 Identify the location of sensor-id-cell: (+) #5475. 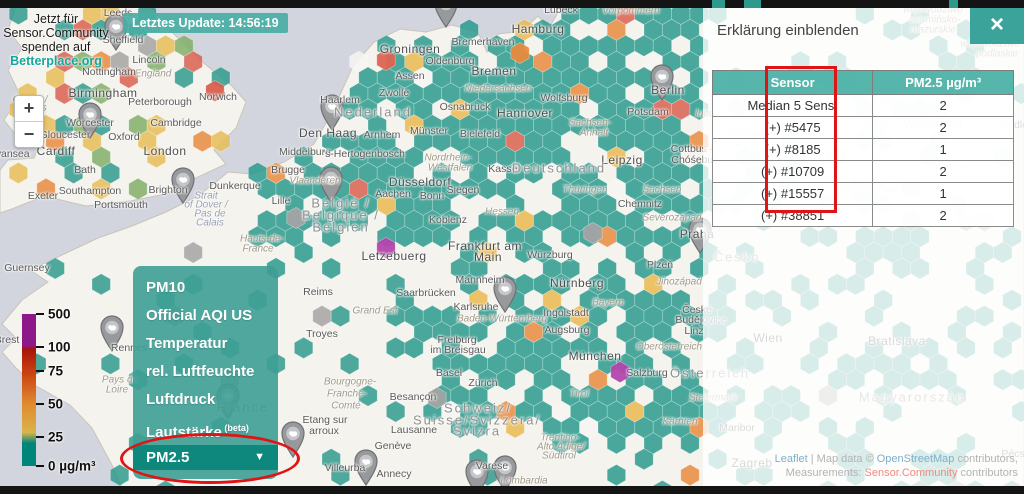
(792, 127).